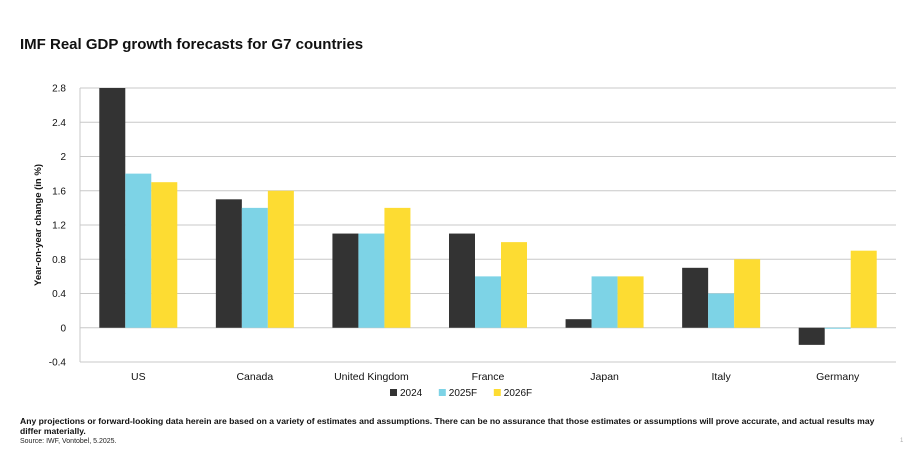 The height and width of the screenshot is (458, 904). What do you see at coordinates (63, 157) in the screenshot?
I see `y-tick-label: 2` at bounding box center [63, 157].